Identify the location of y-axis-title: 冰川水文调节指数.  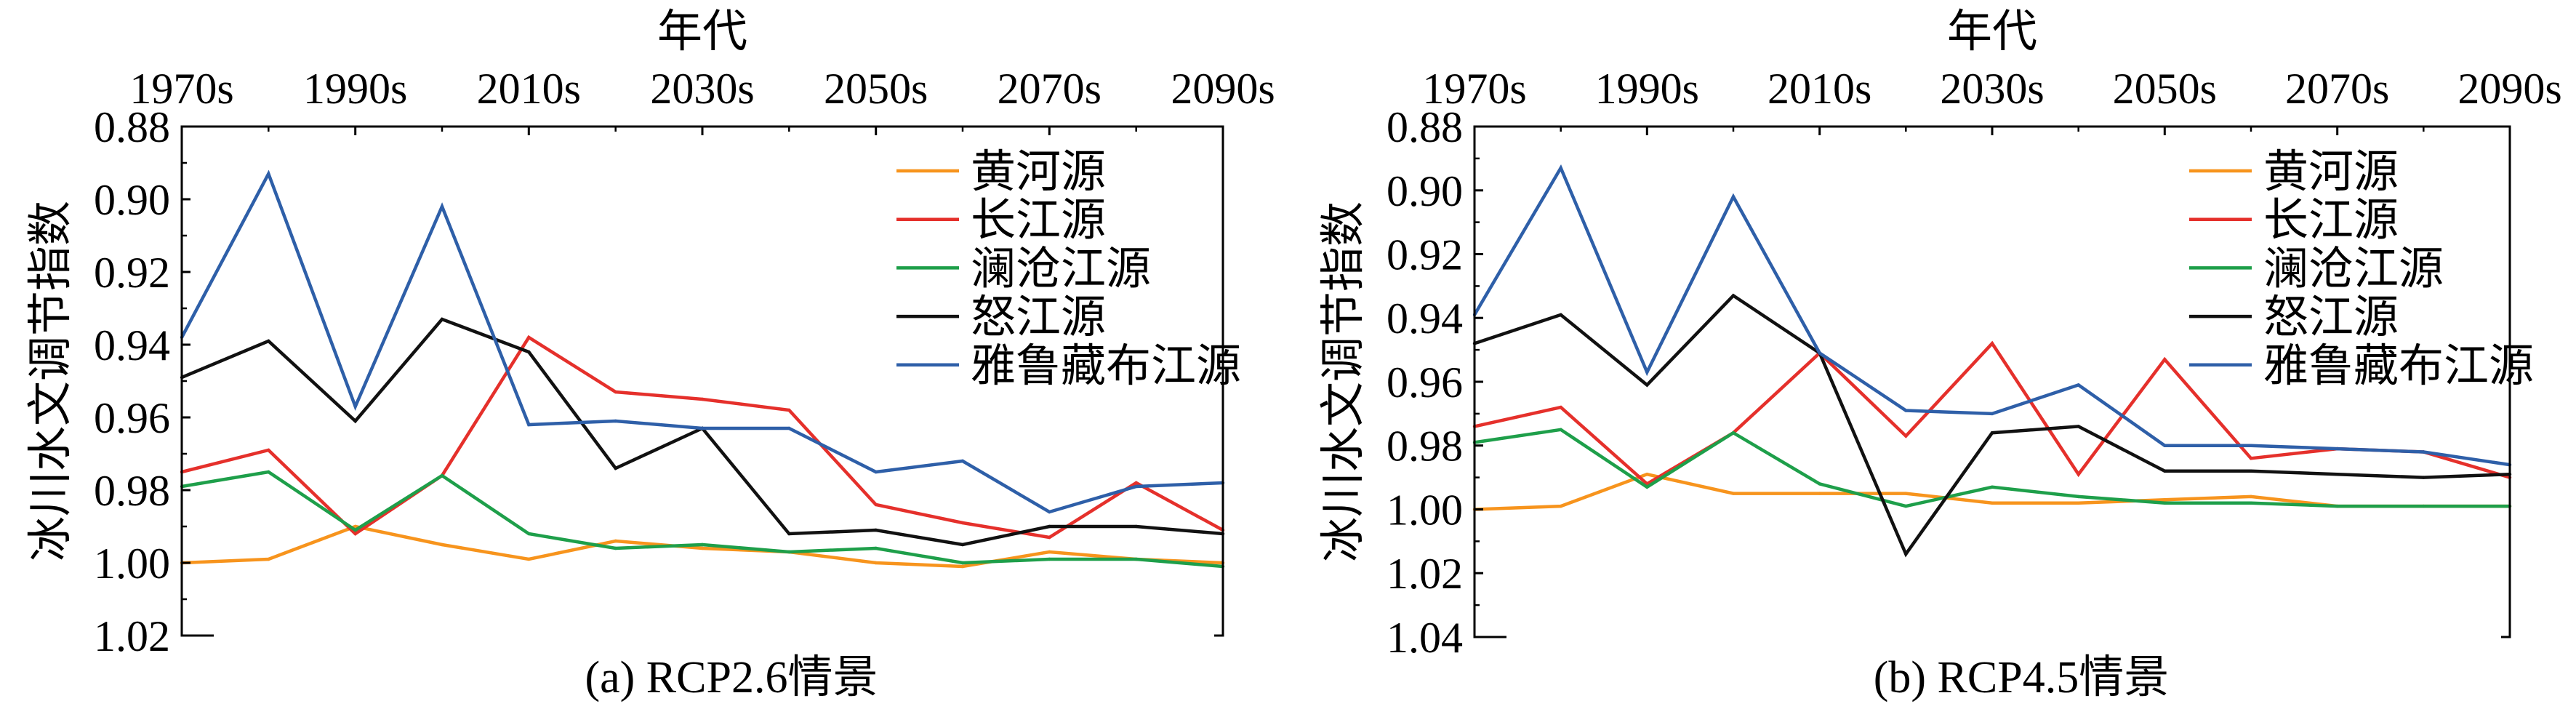
(51, 381).